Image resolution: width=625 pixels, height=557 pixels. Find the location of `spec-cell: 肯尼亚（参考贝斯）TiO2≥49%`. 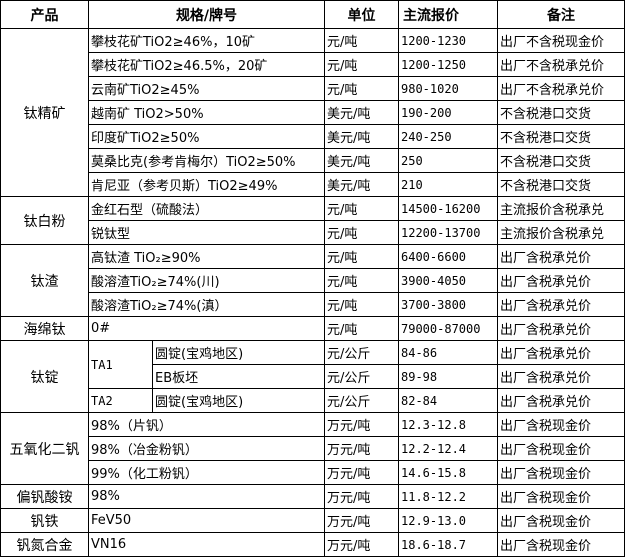

spec-cell: 肯尼亚（参考贝斯）TiO2≥49% is located at coordinates (206, 184).